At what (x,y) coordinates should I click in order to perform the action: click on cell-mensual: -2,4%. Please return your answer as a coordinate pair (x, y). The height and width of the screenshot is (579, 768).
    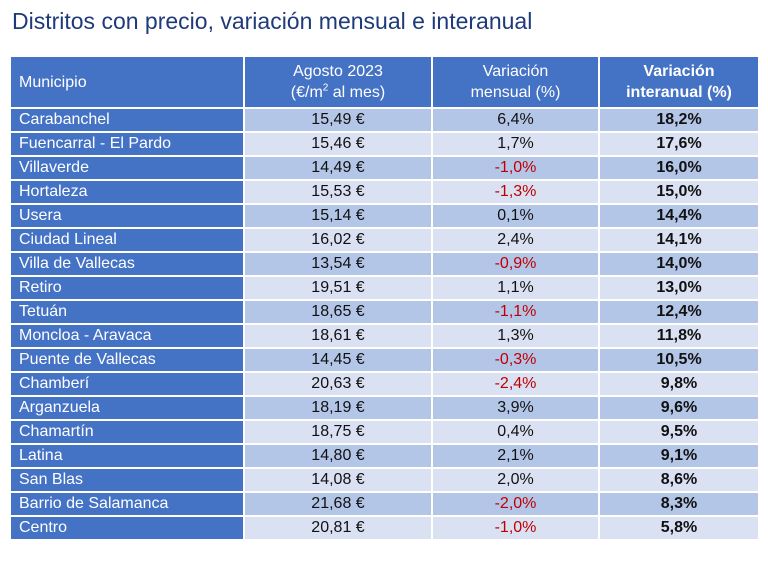
    Looking at the image, I should click on (515, 384).